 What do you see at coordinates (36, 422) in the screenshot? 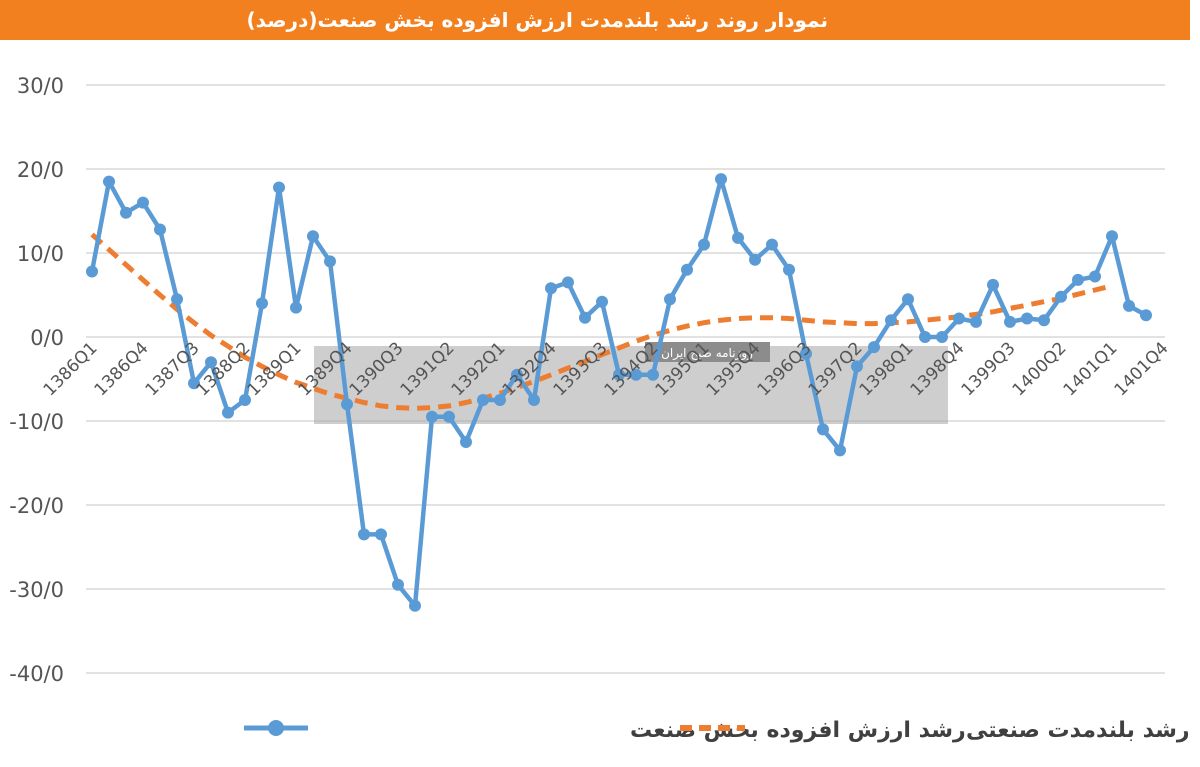
I see `y-tick-label: -10/0` at bounding box center [36, 422].